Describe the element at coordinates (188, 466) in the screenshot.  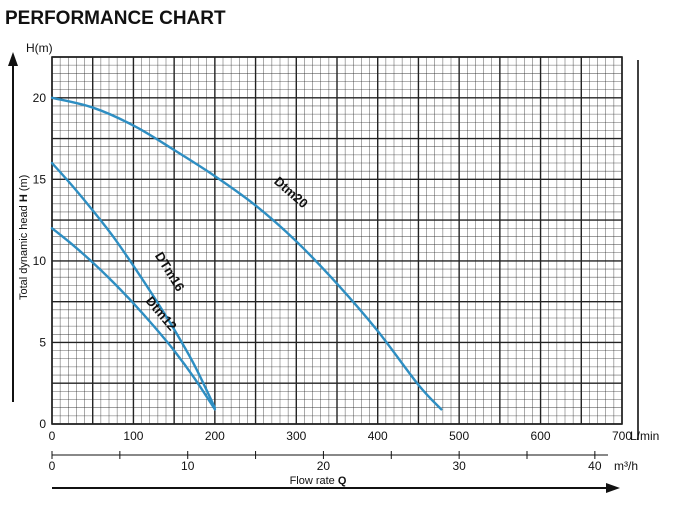
I see `x2-tick-label: 10` at that location.